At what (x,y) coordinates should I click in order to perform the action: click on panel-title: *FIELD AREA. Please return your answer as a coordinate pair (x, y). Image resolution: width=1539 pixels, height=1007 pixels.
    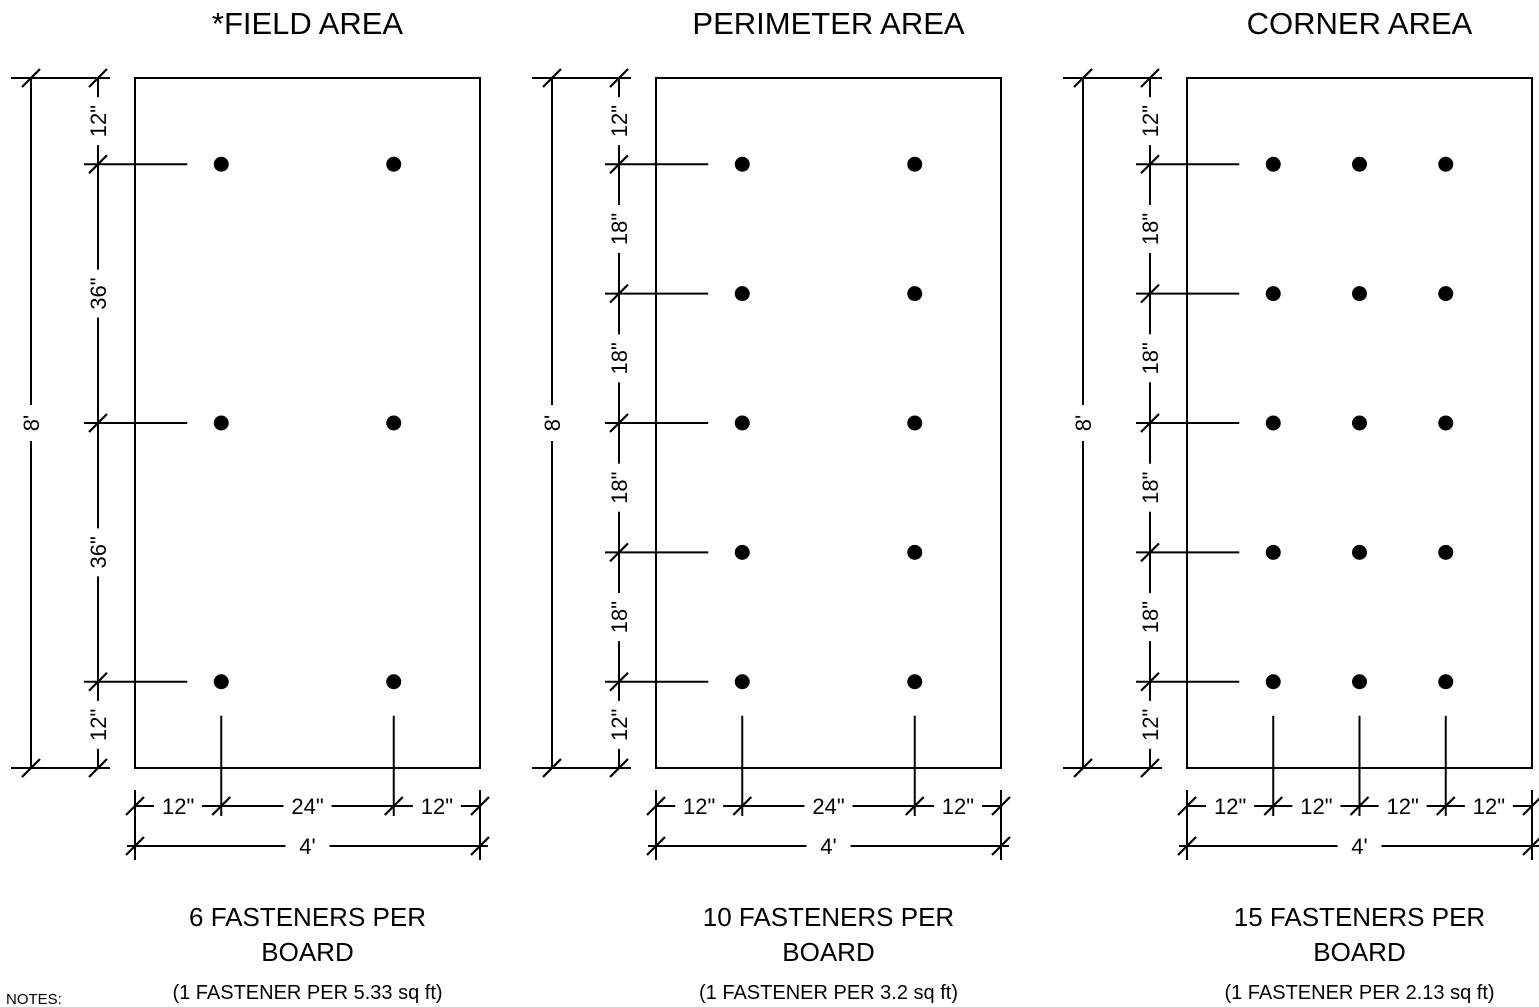
    Looking at the image, I should click on (308, 23).